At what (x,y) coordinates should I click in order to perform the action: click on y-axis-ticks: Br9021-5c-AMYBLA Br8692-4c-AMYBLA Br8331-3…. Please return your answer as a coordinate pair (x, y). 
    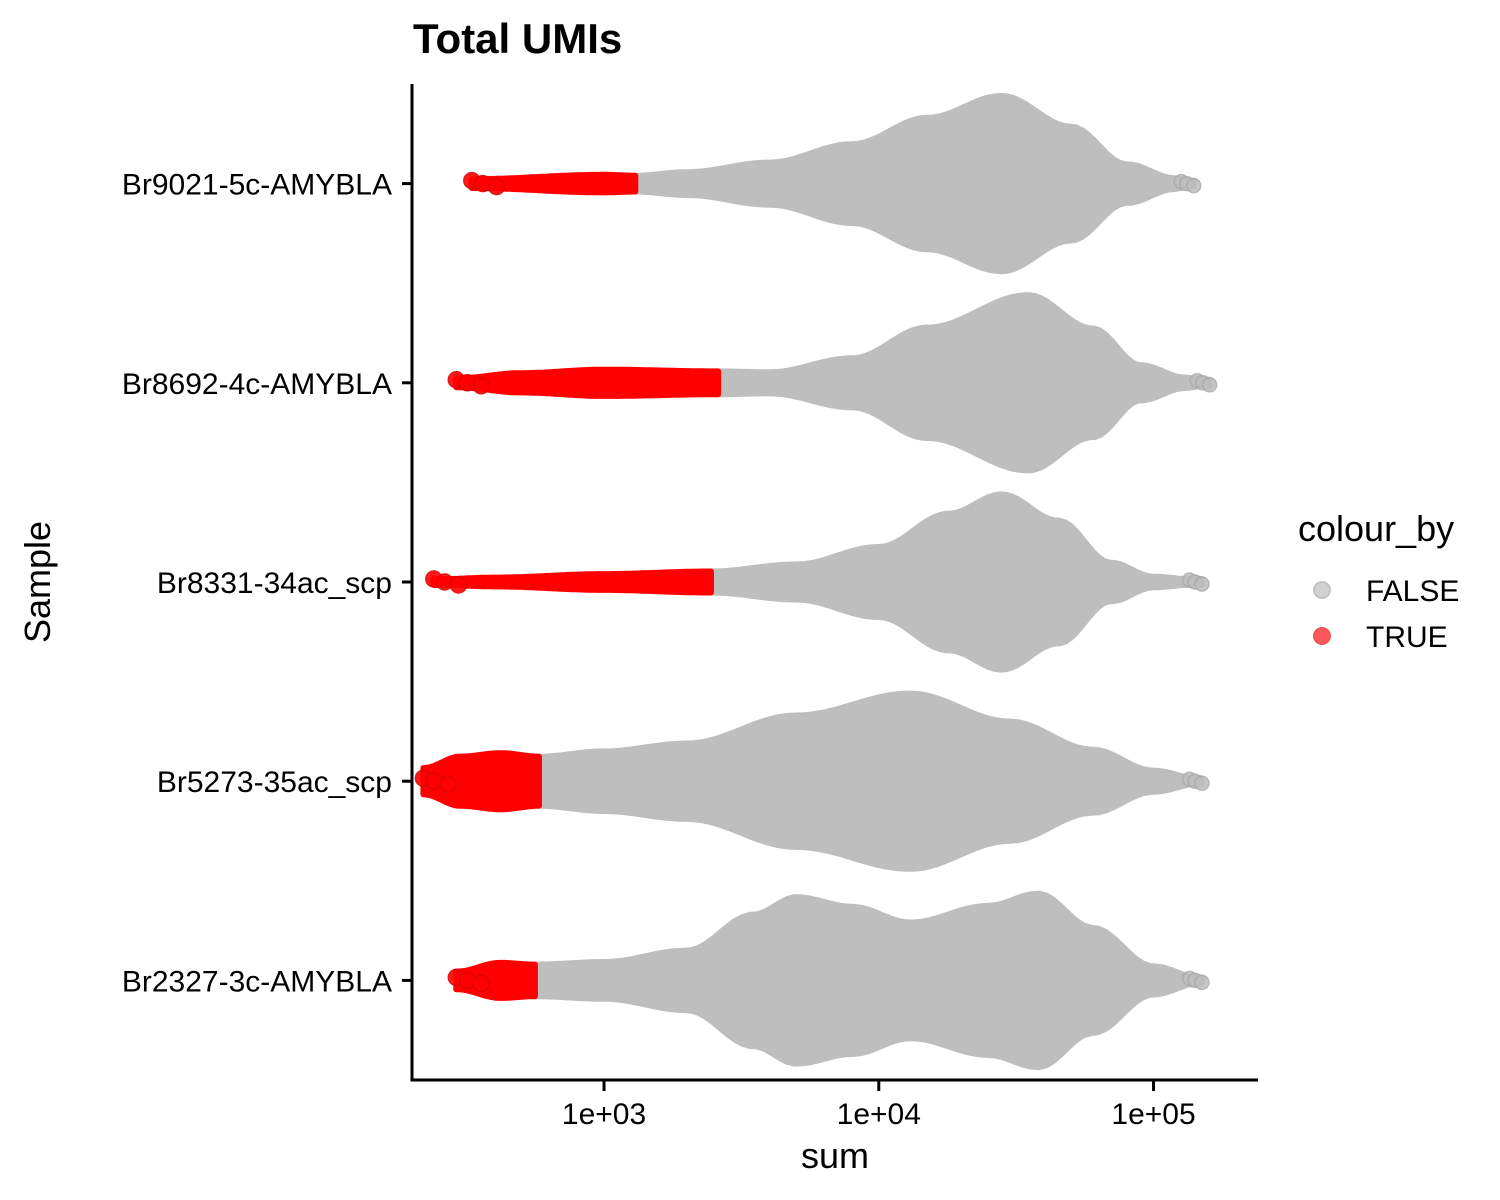
    Looking at the image, I should click on (267, 583).